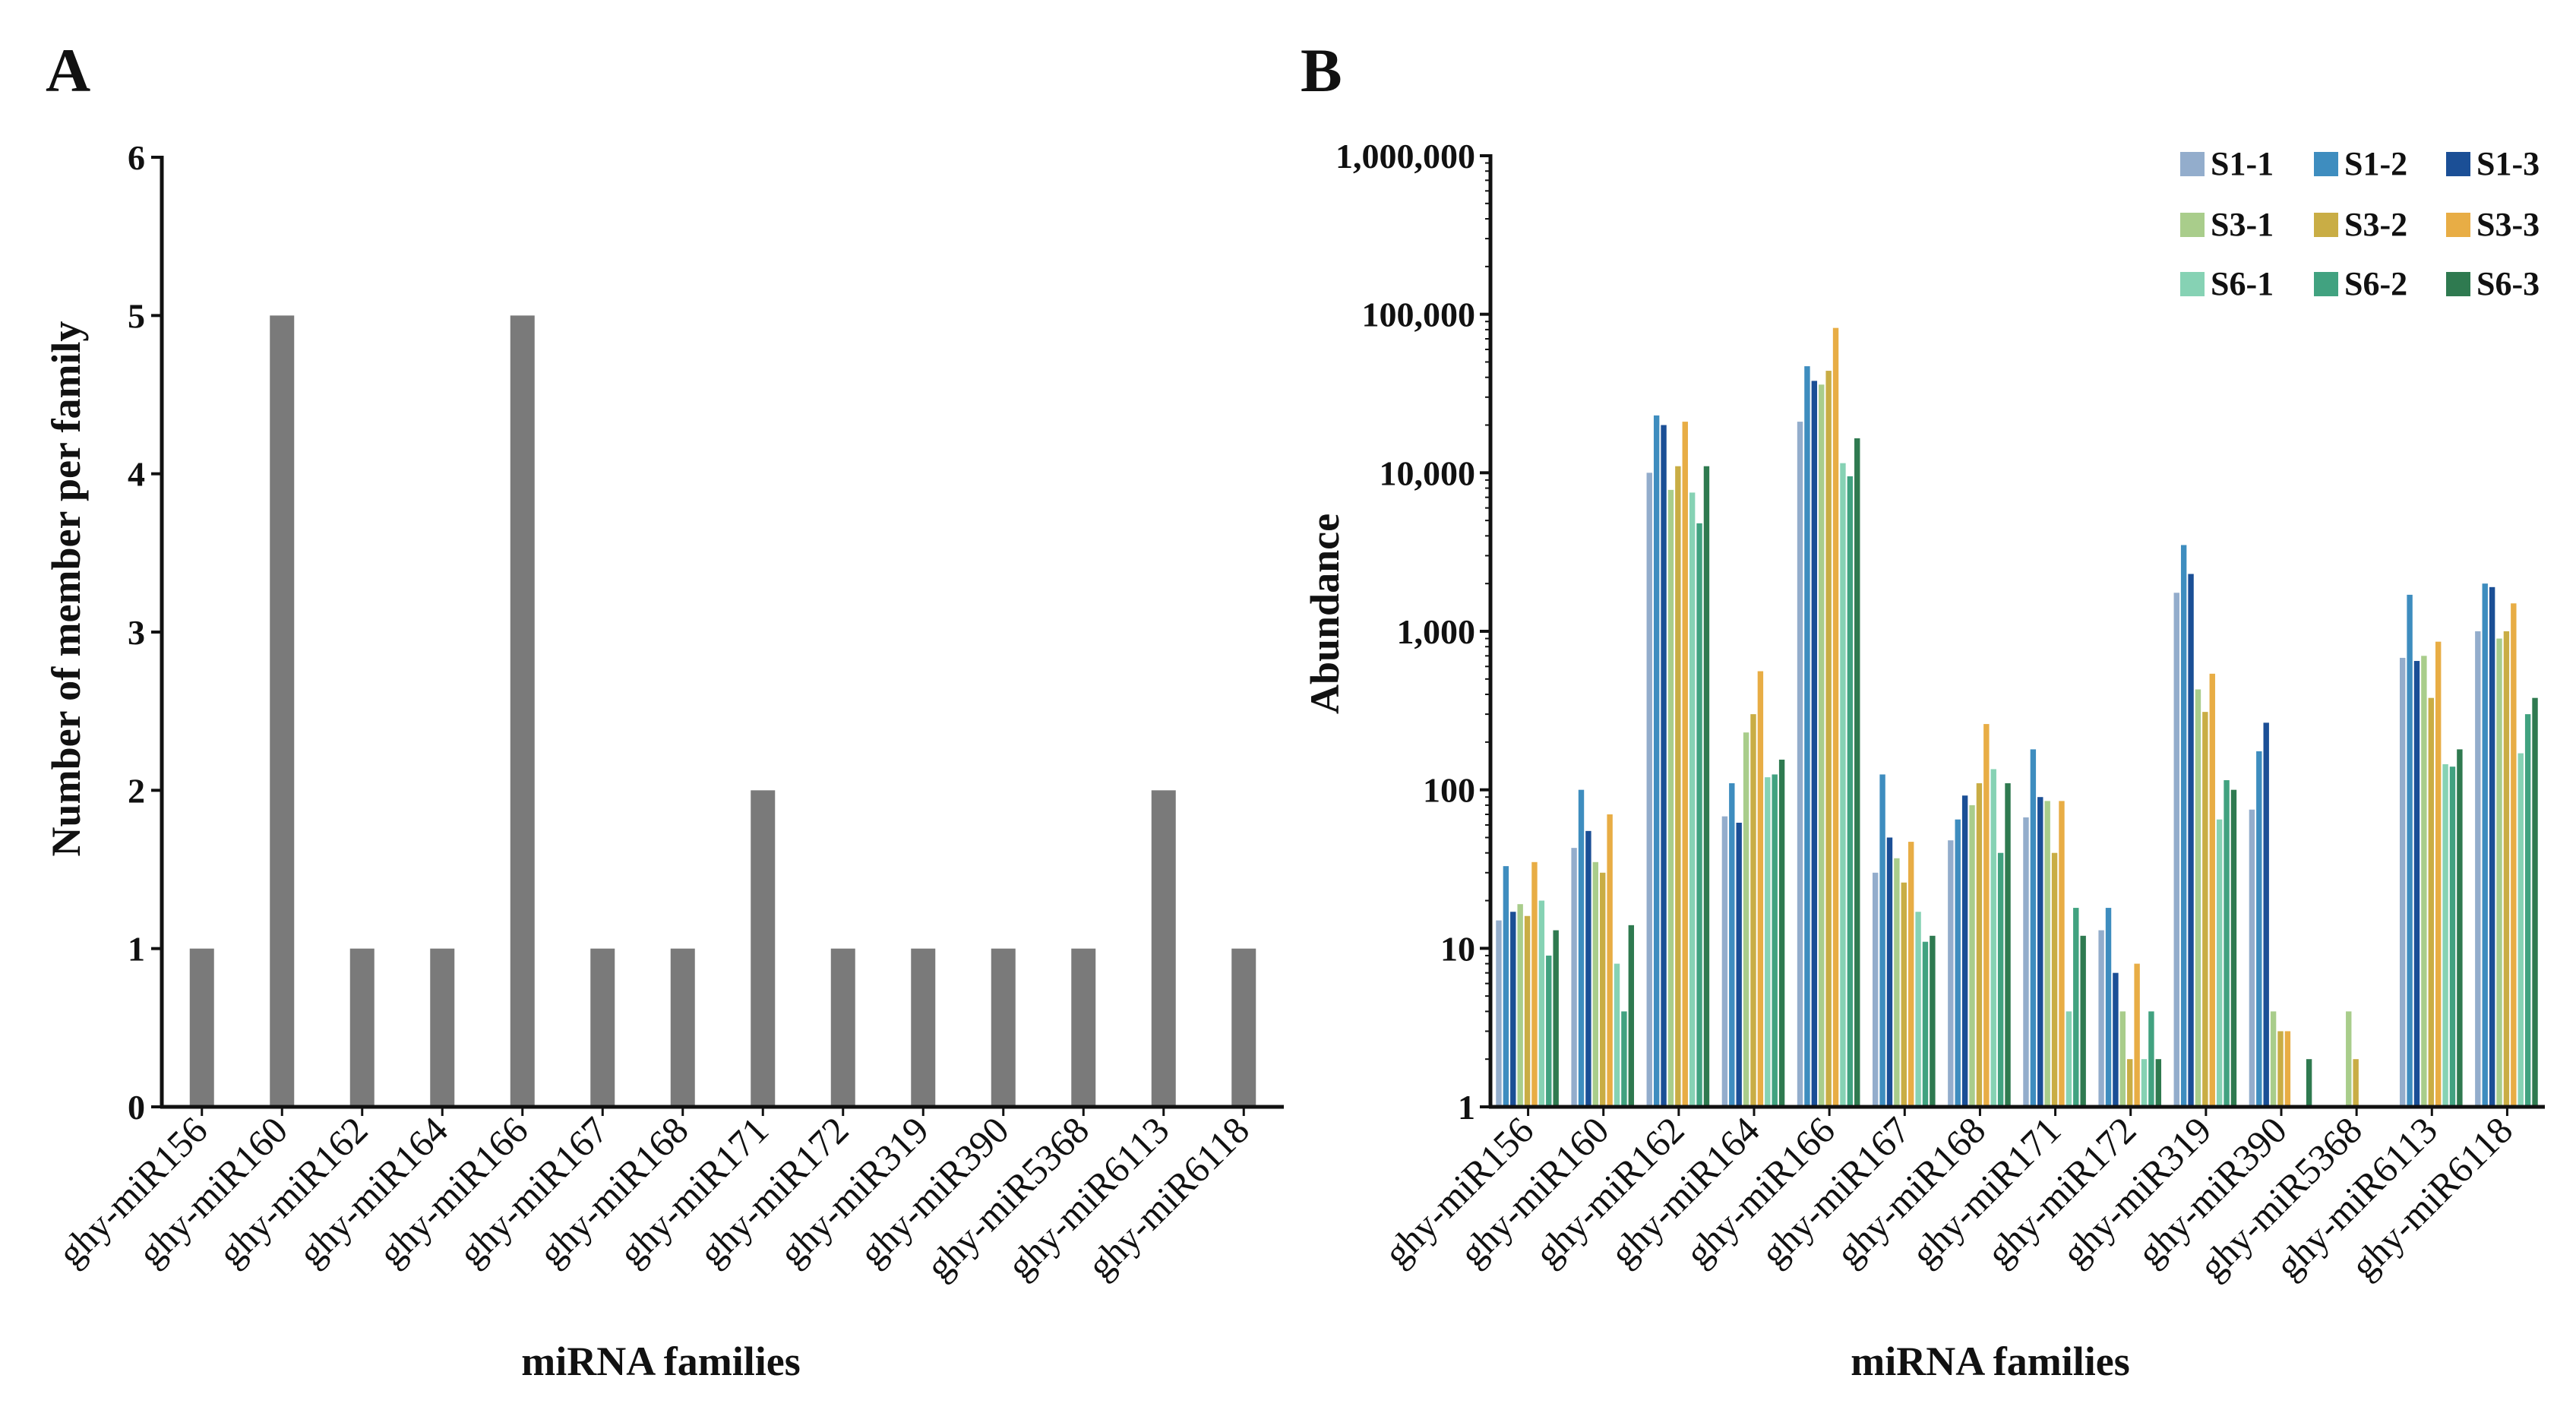 Image resolution: width=2576 pixels, height=1413 pixels. Describe the element at coordinates (763, 948) in the screenshot. I see `bar-ghy-mir171` at that location.